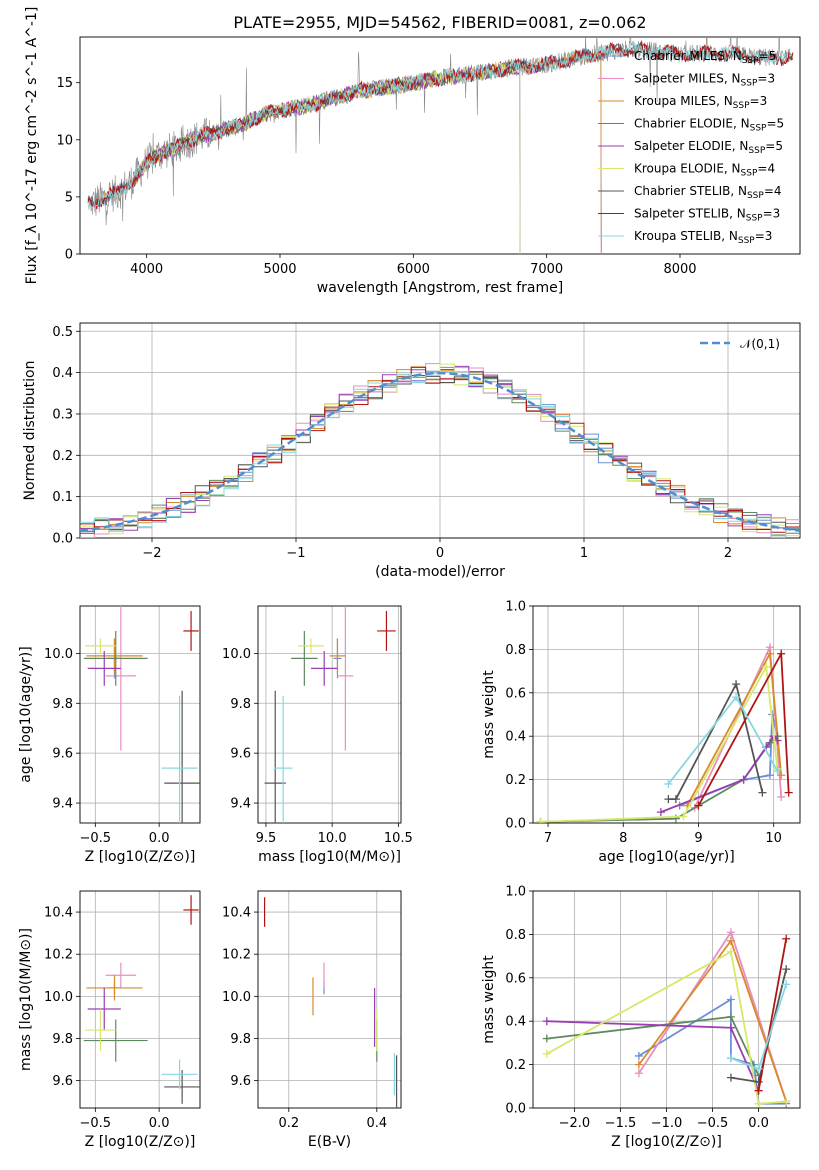 This screenshot has height=1170, width=819. Describe the element at coordinates (666, 1142) in the screenshot. I see `weights_vs_Z-xlabel: Z [log10(Z/Z⊙)]` at that location.